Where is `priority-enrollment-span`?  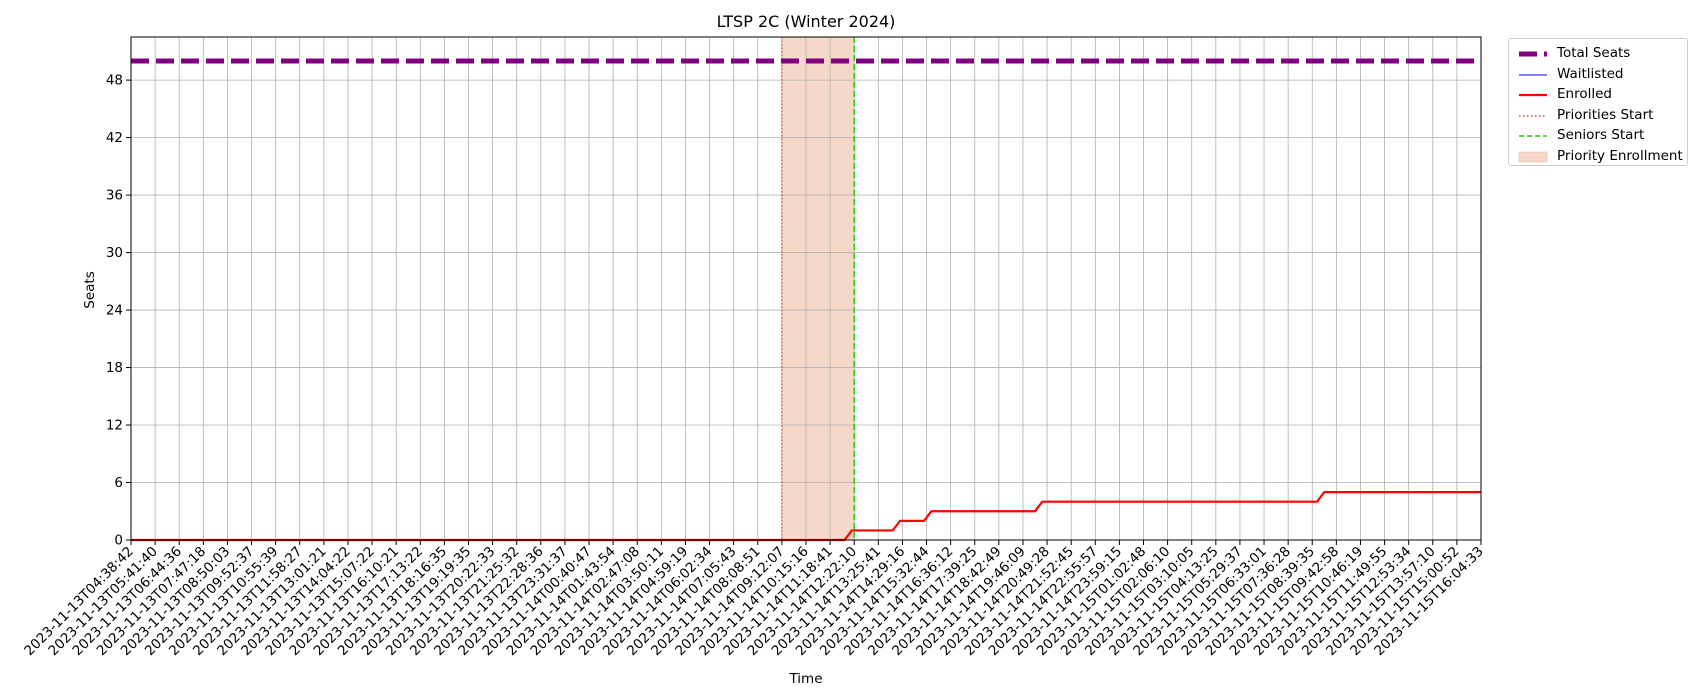 priority-enrollment-span is located at coordinates (818, 288).